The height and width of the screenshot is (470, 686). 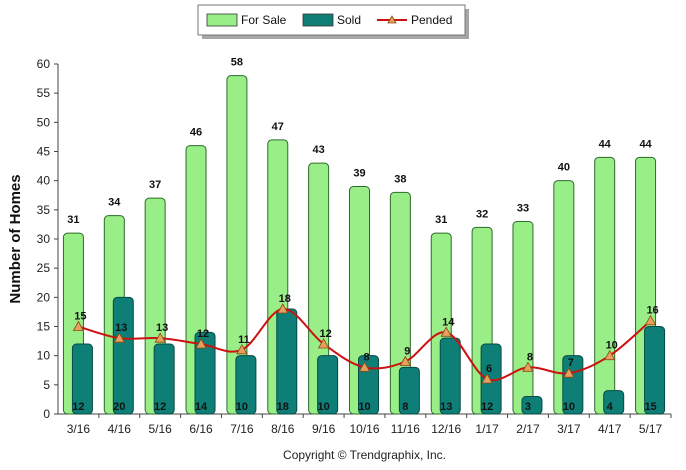 What do you see at coordinates (569, 429) in the screenshot?
I see `x-tick-label: 3/17` at bounding box center [569, 429].